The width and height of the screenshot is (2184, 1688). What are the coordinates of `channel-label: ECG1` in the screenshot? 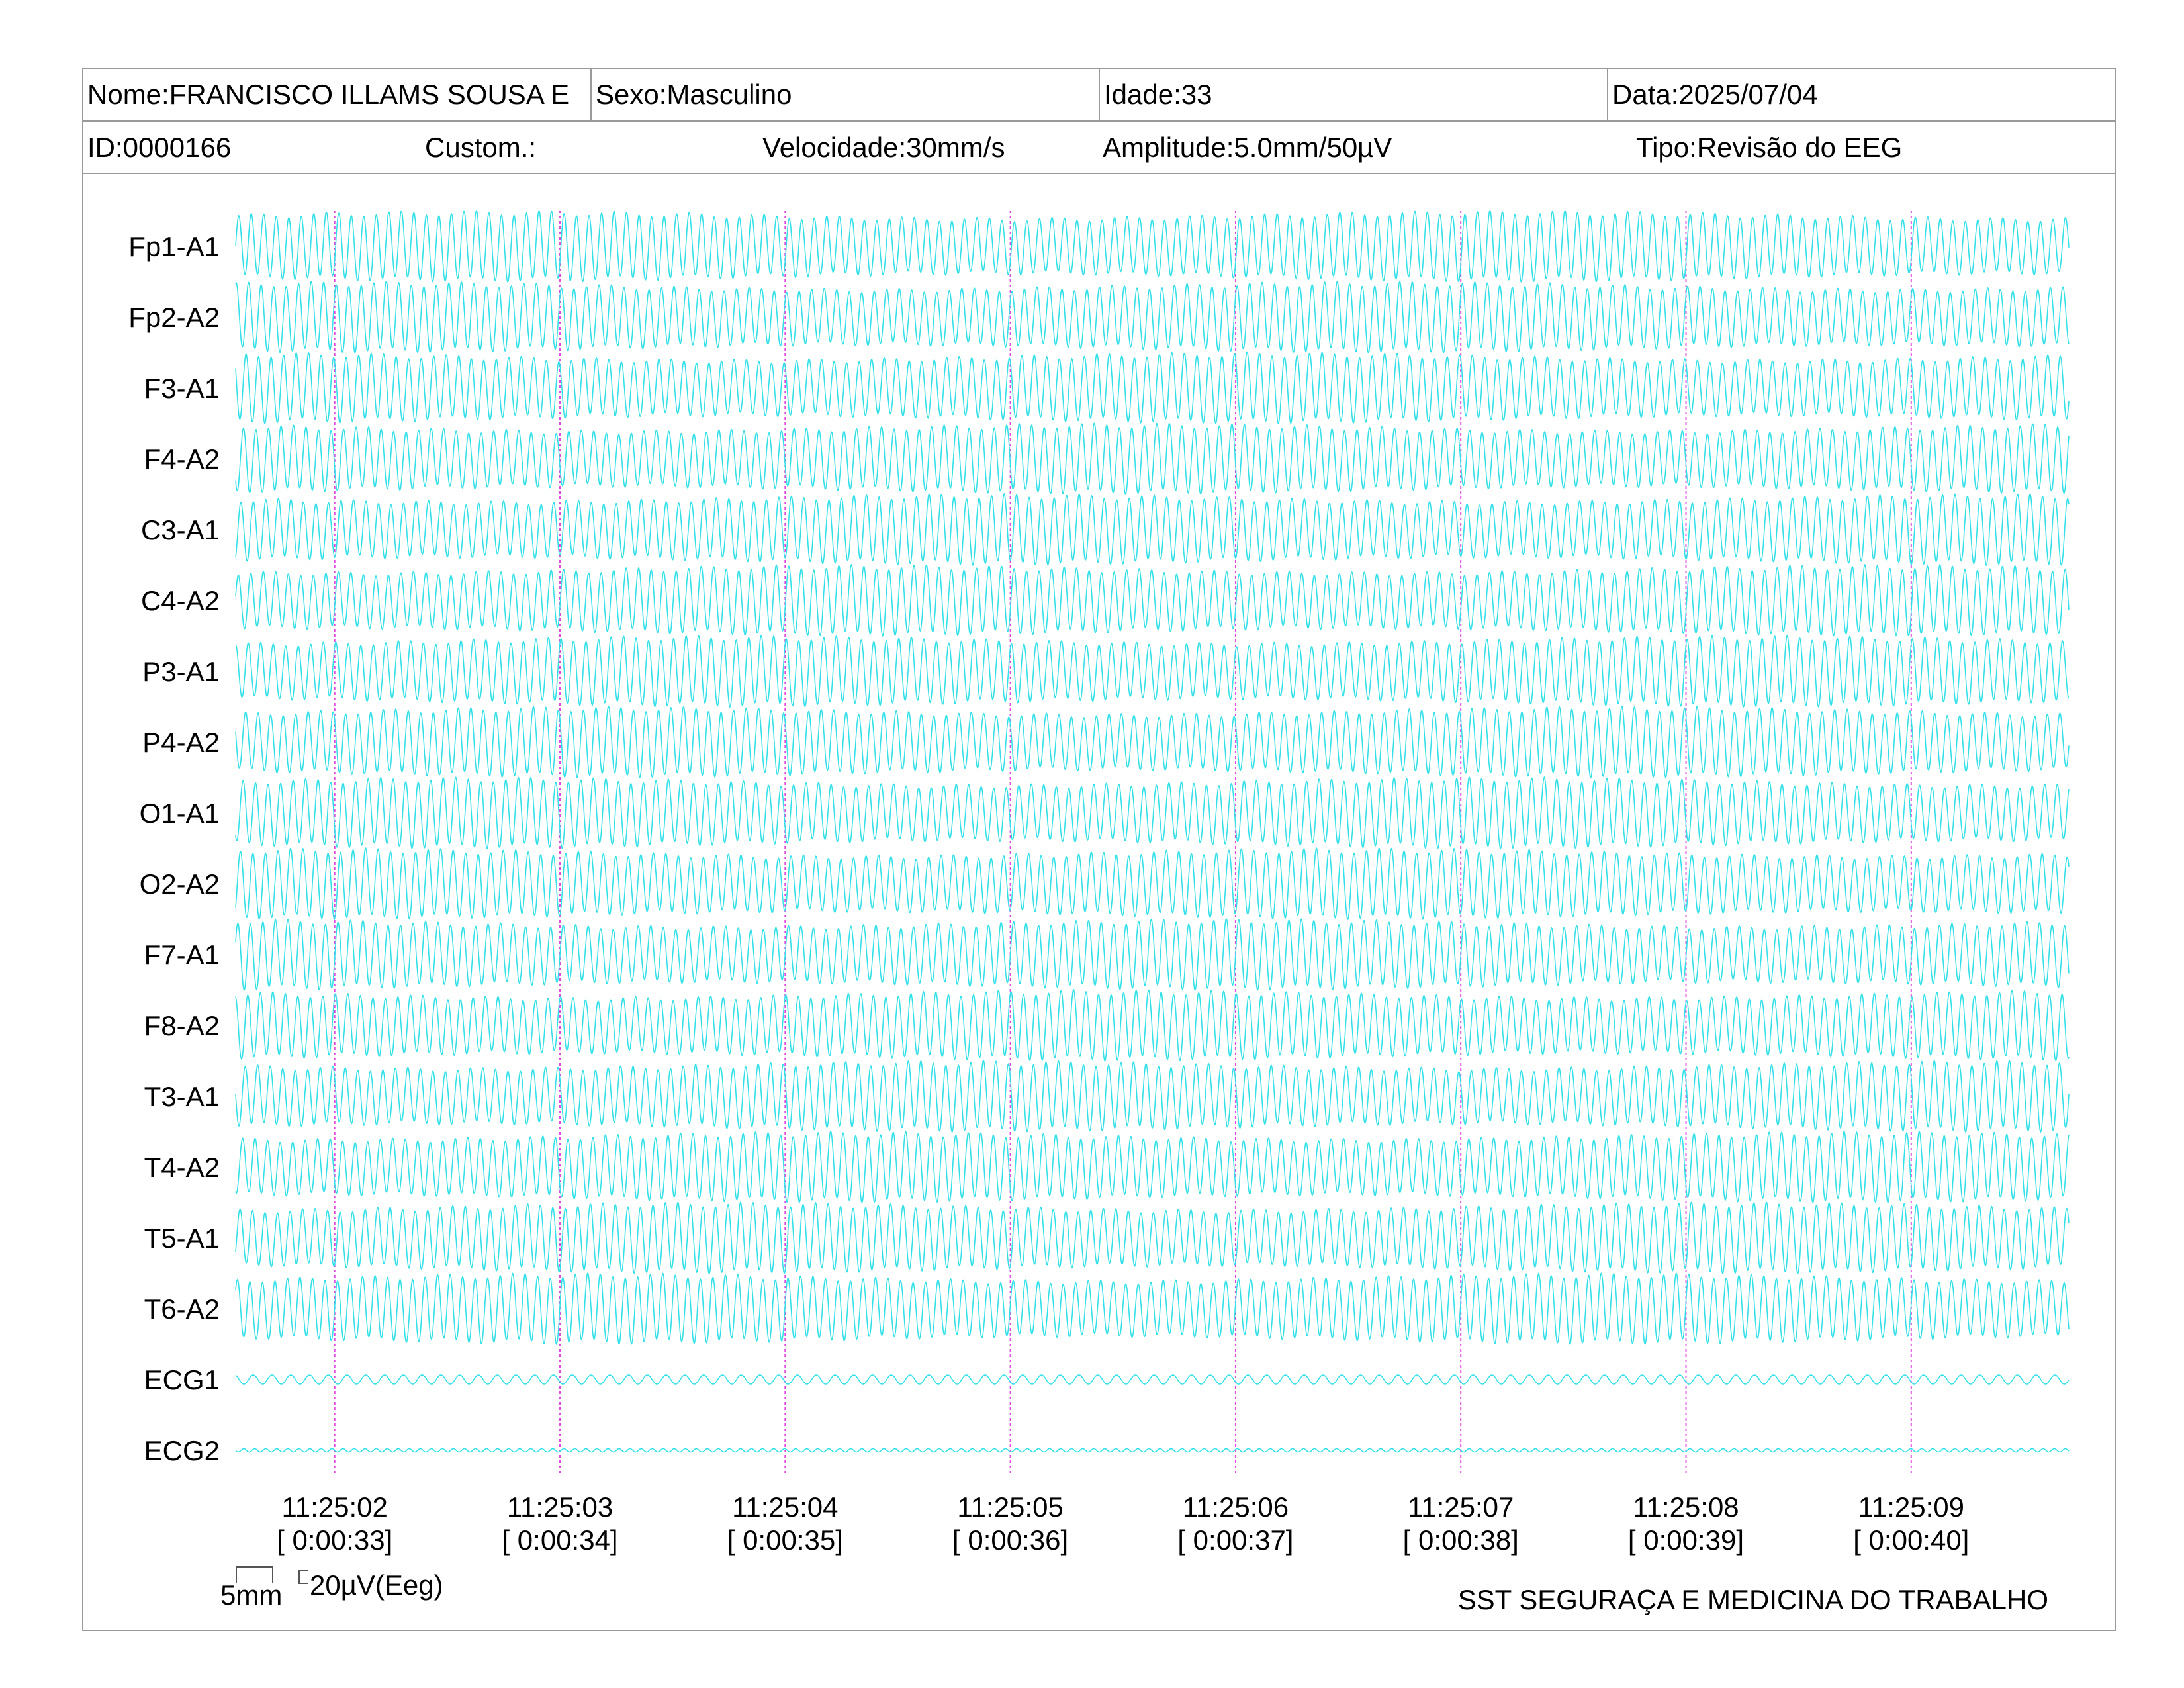 It's located at (182, 1379).